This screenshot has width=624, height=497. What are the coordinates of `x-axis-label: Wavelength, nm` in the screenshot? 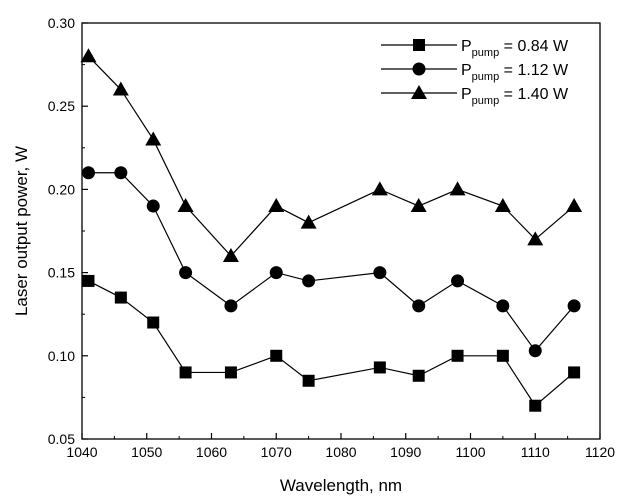 It's located at (341, 485).